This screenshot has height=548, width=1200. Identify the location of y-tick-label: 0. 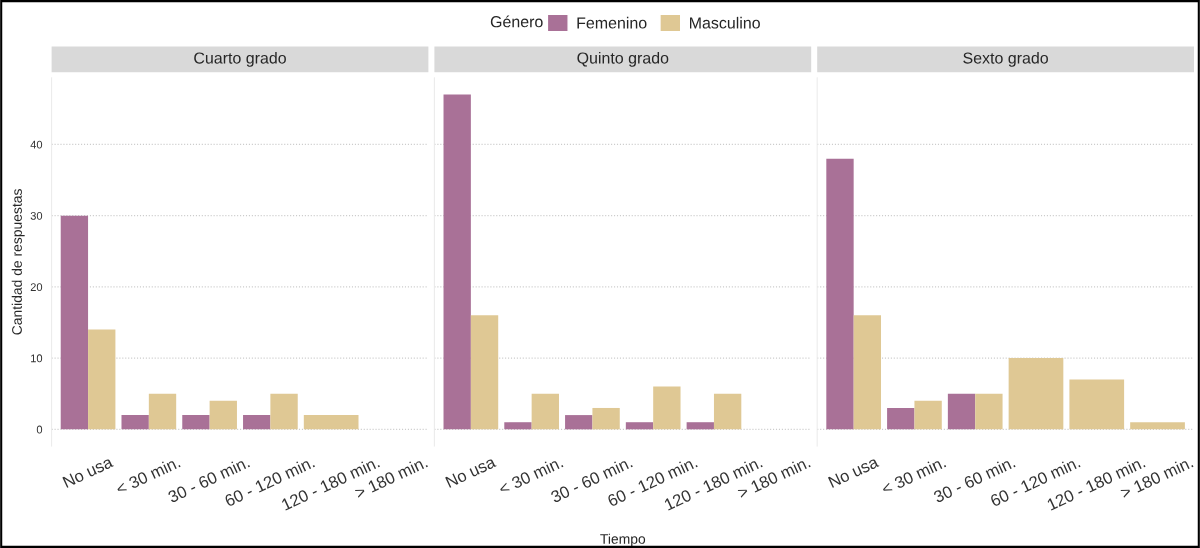
(39, 429).